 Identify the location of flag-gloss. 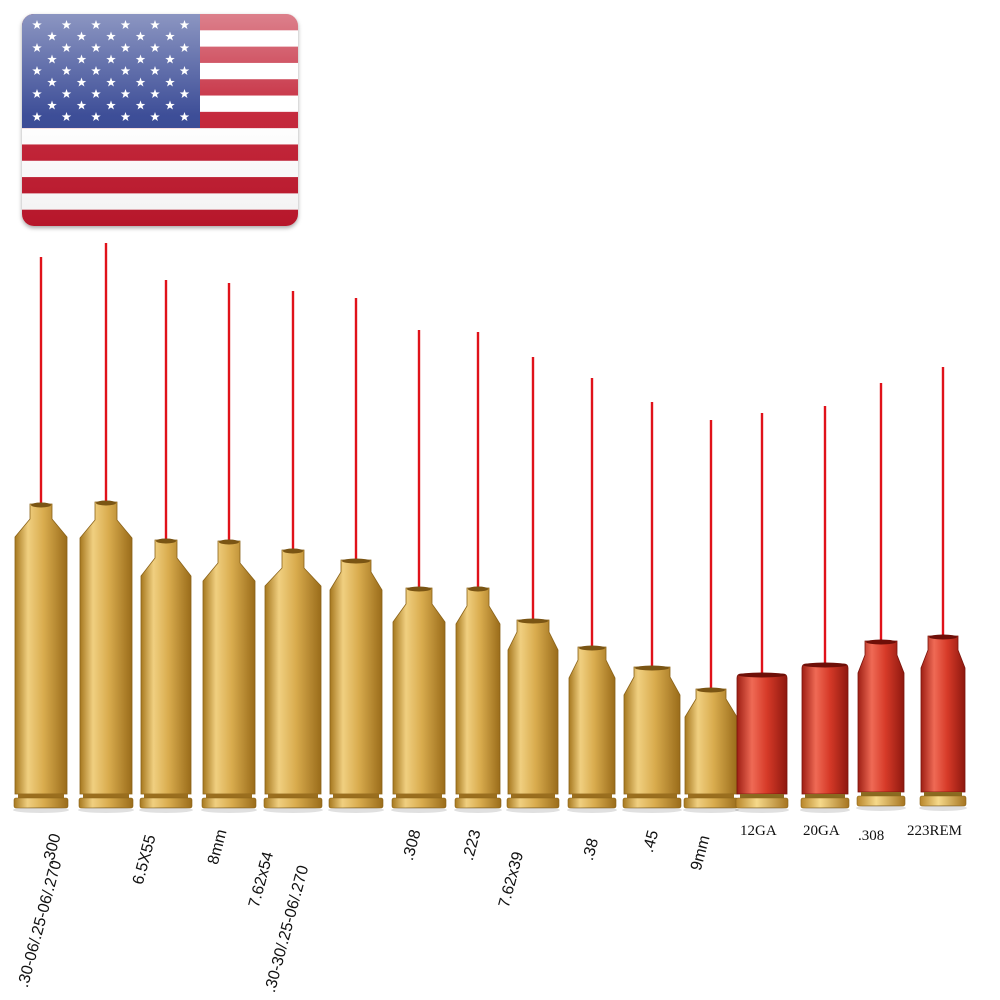
(160, 120).